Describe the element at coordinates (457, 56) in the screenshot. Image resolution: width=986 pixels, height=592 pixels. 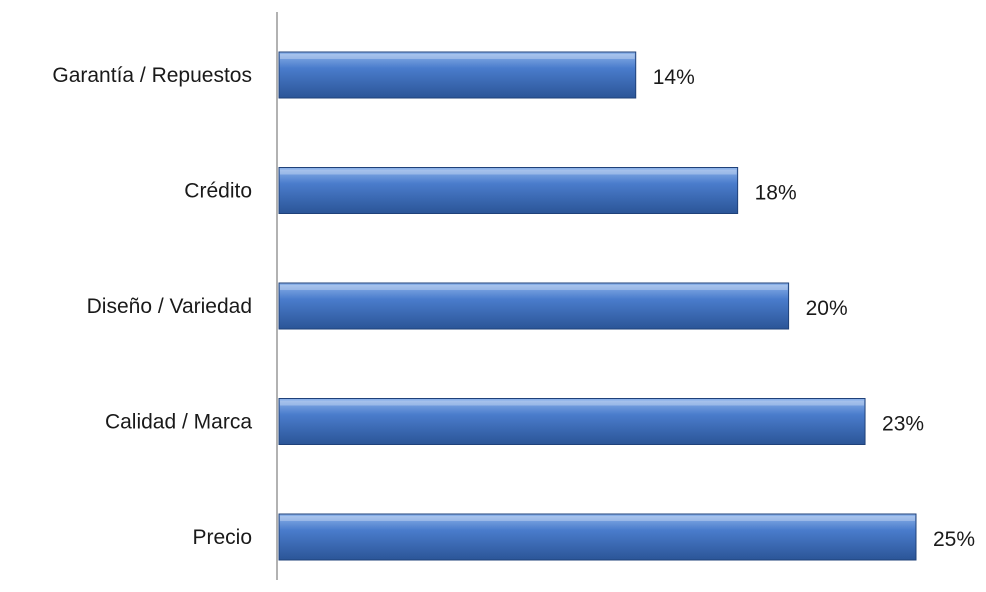
I see `bar-highlight-garantia-repuestos` at that location.